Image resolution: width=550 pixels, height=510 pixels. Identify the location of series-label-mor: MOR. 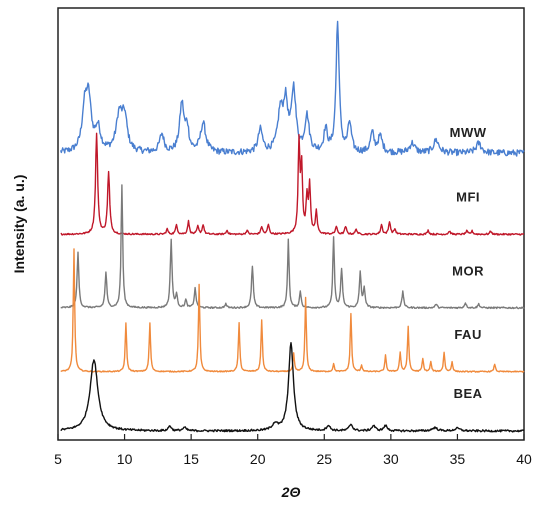
(468, 271).